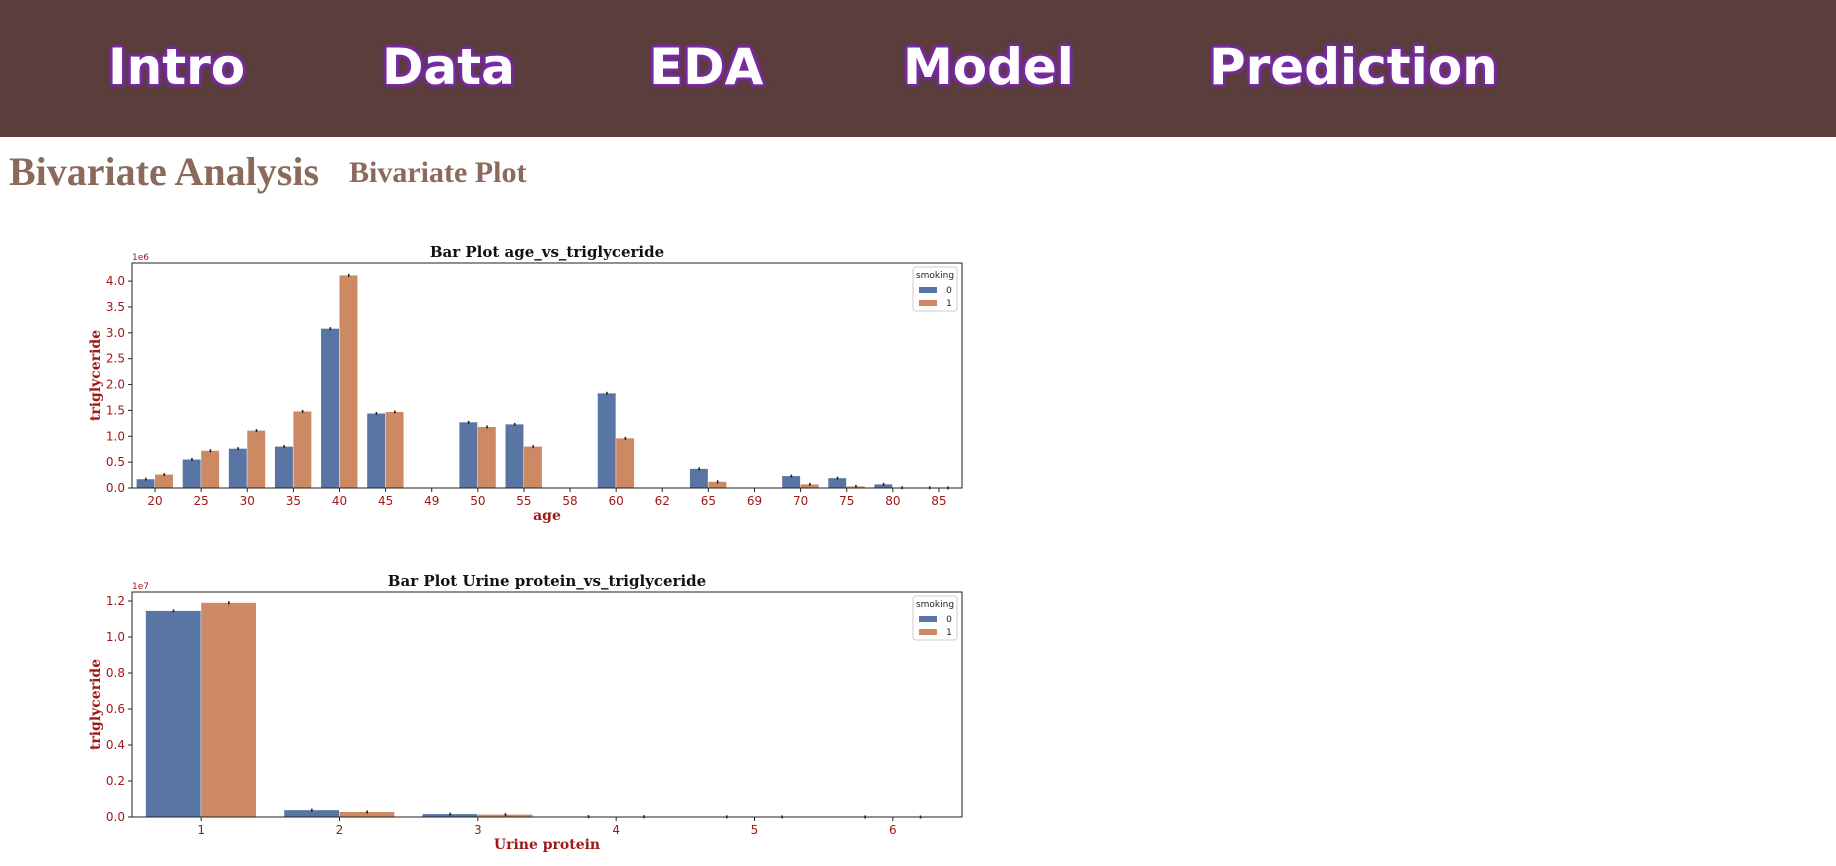 This screenshot has width=1836, height=866. I want to click on y-scale-label: 1e6, so click(140, 258).